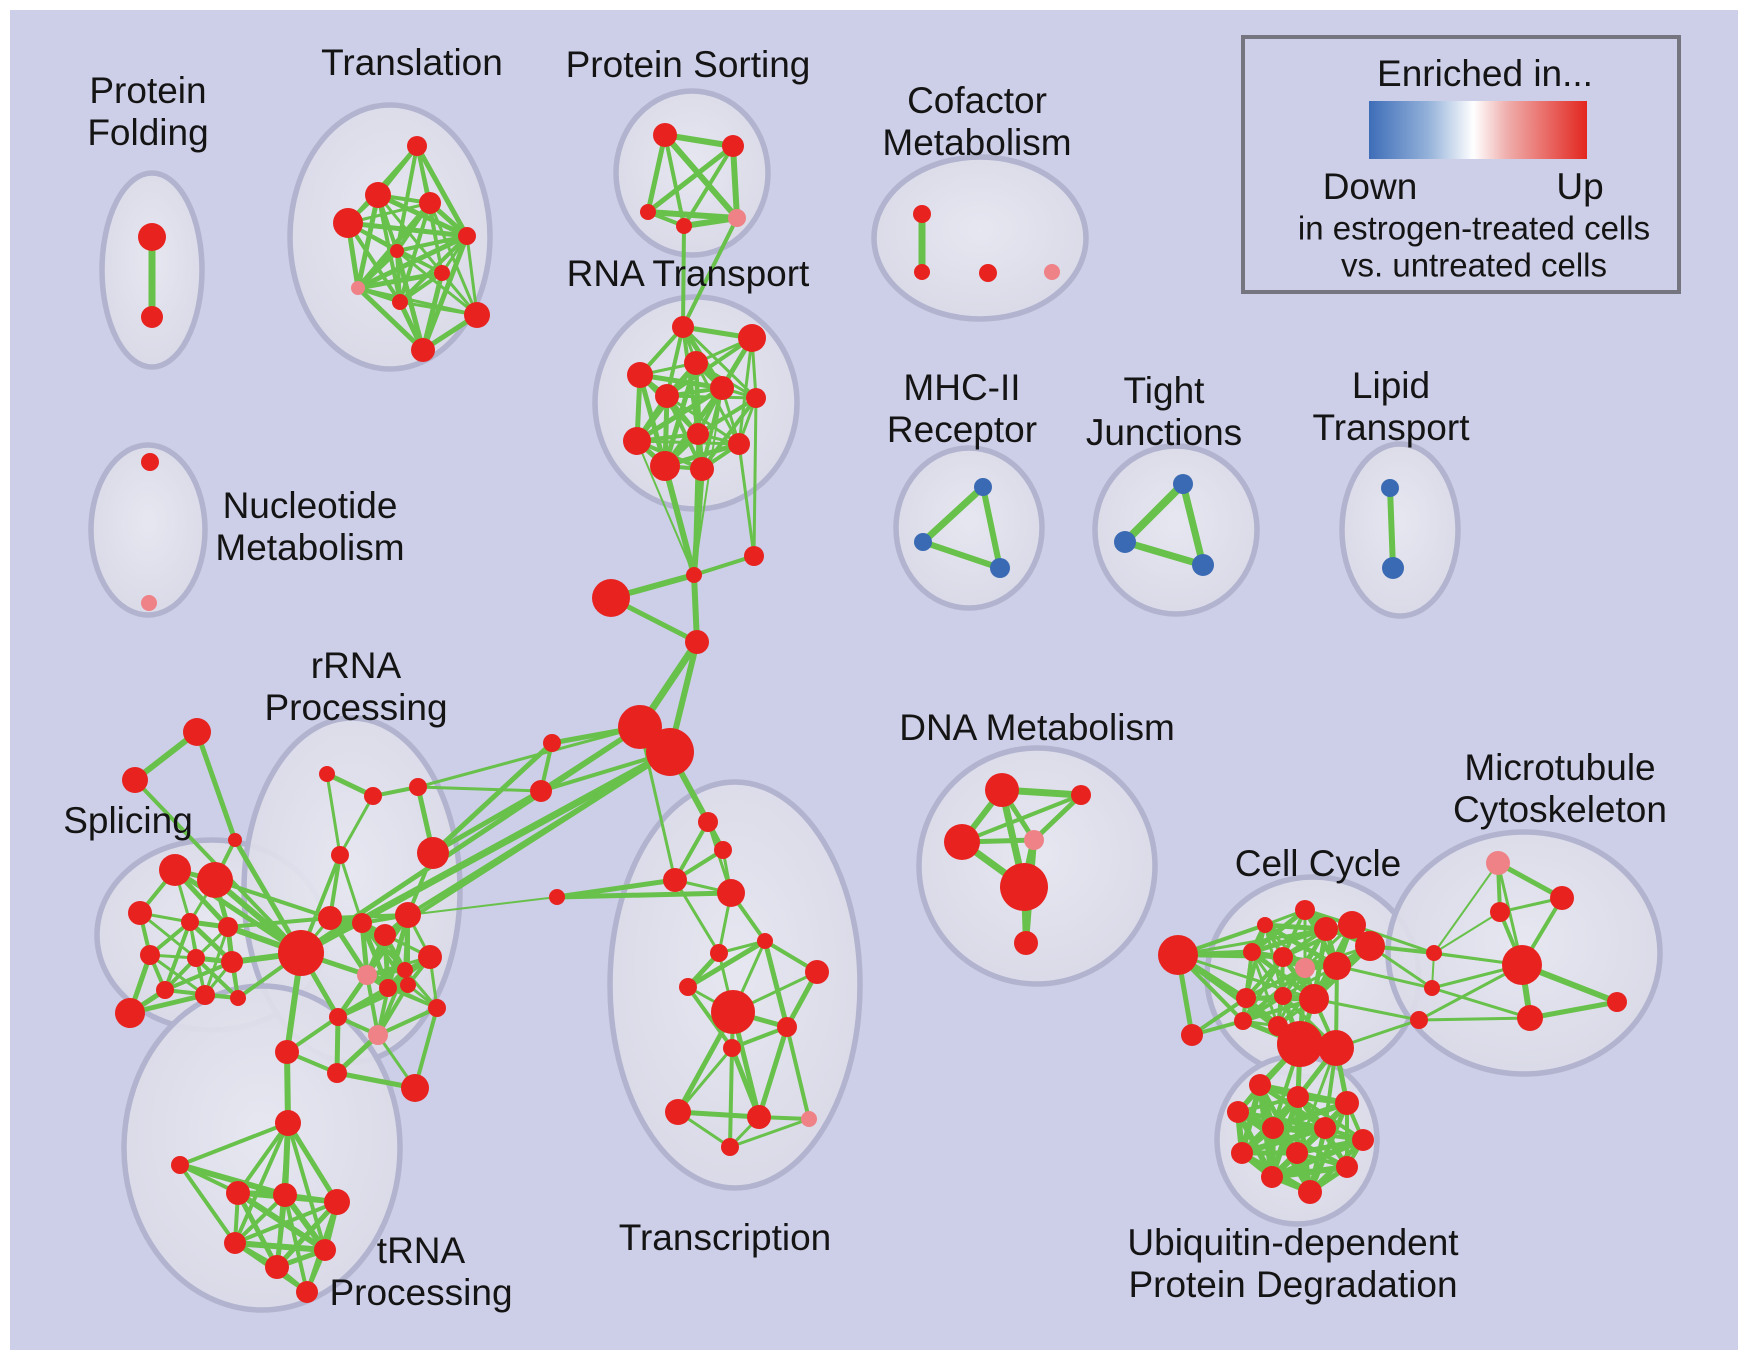 The image size is (1750, 1360). I want to click on cluster-ellipse-lipid-transport, so click(1400, 530).